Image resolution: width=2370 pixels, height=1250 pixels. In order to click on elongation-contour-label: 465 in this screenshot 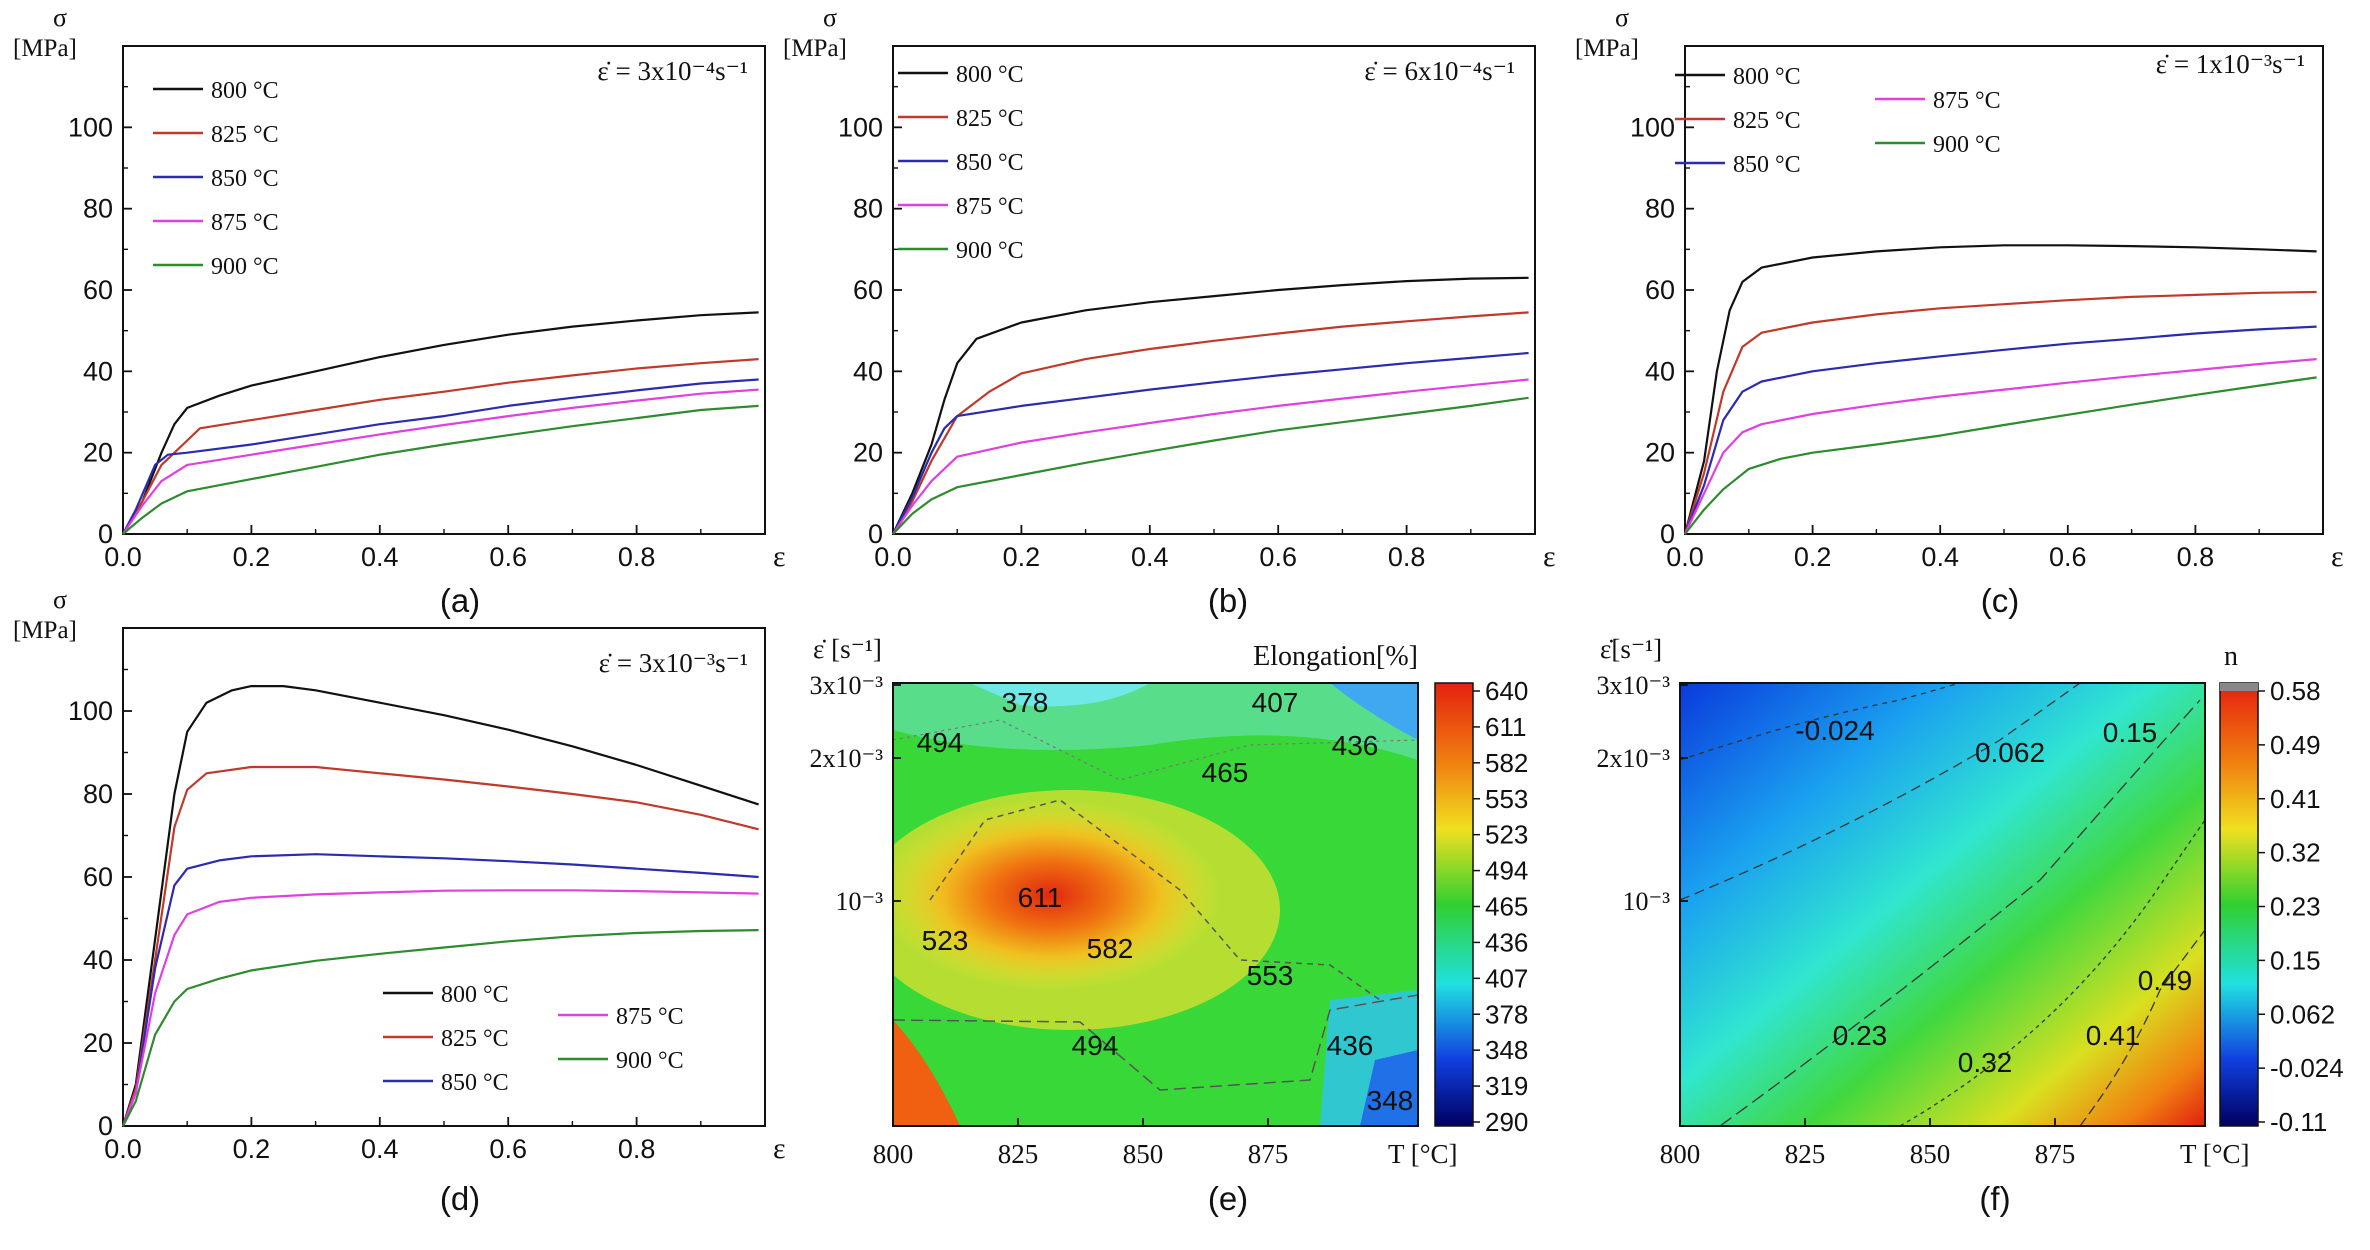, I will do `click(1225, 772)`.